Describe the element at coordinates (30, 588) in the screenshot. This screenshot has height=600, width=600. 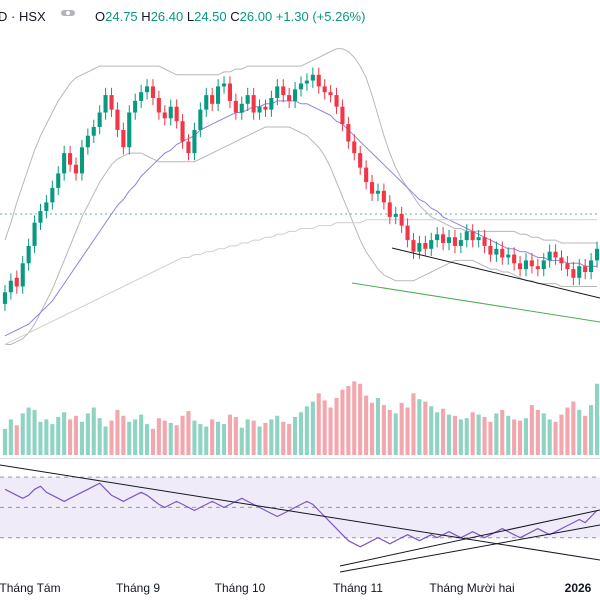
I see `x-axis-label: Tháng Tám` at that location.